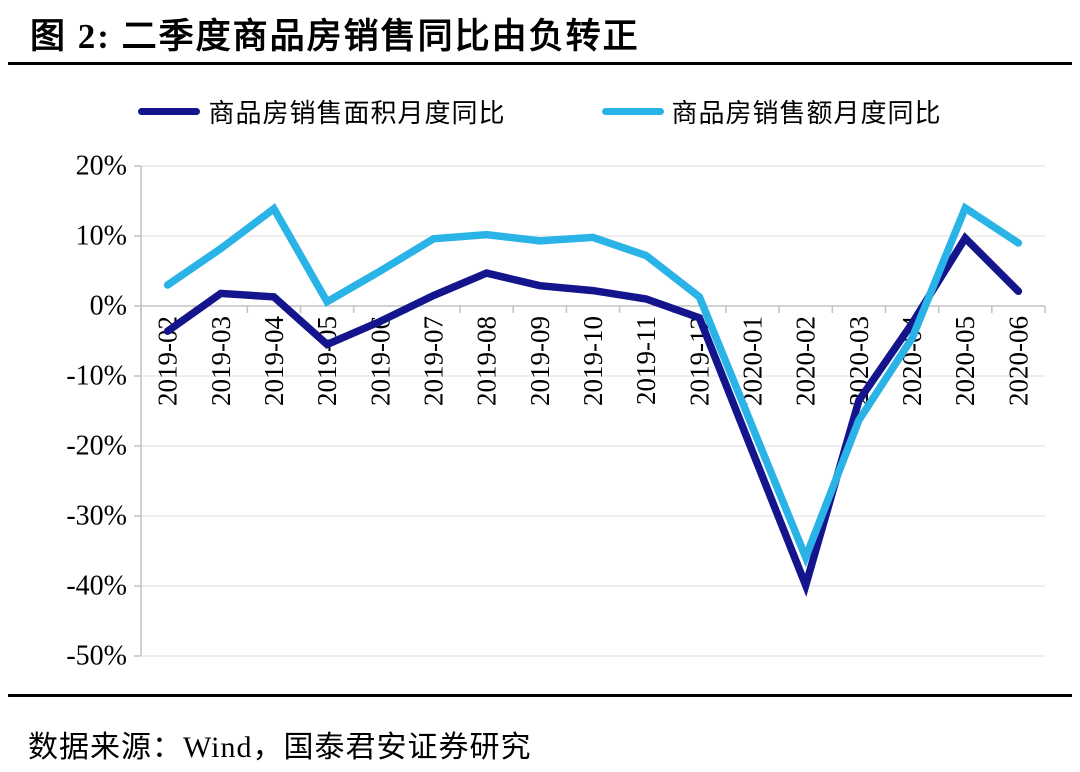 This screenshot has width=1080, height=772. I want to click on y-axis-label: -30%, so click(96, 516).